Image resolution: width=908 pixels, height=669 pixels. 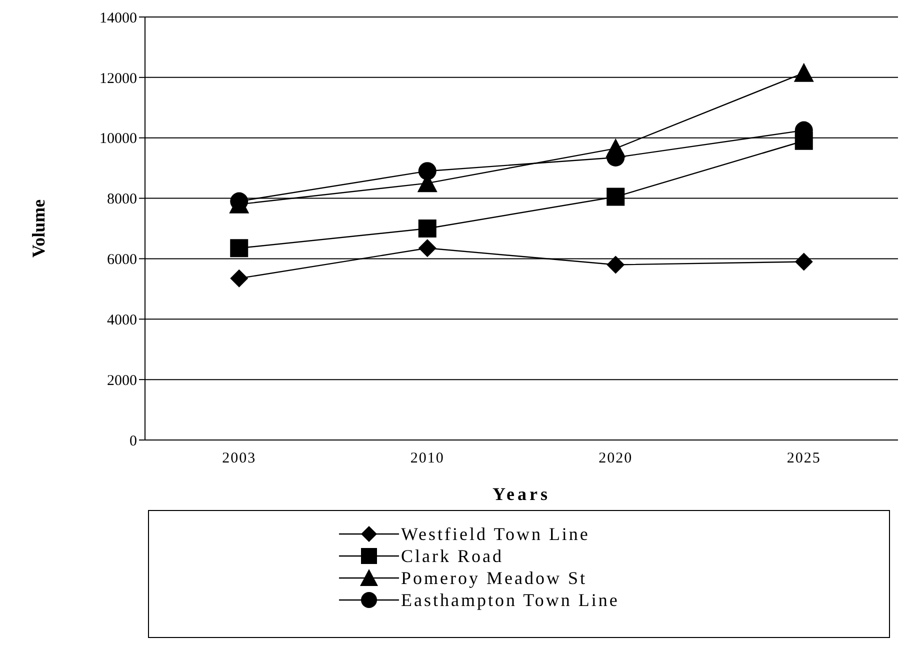 What do you see at coordinates (427, 458) in the screenshot?
I see `x-tick-label: 2010` at bounding box center [427, 458].